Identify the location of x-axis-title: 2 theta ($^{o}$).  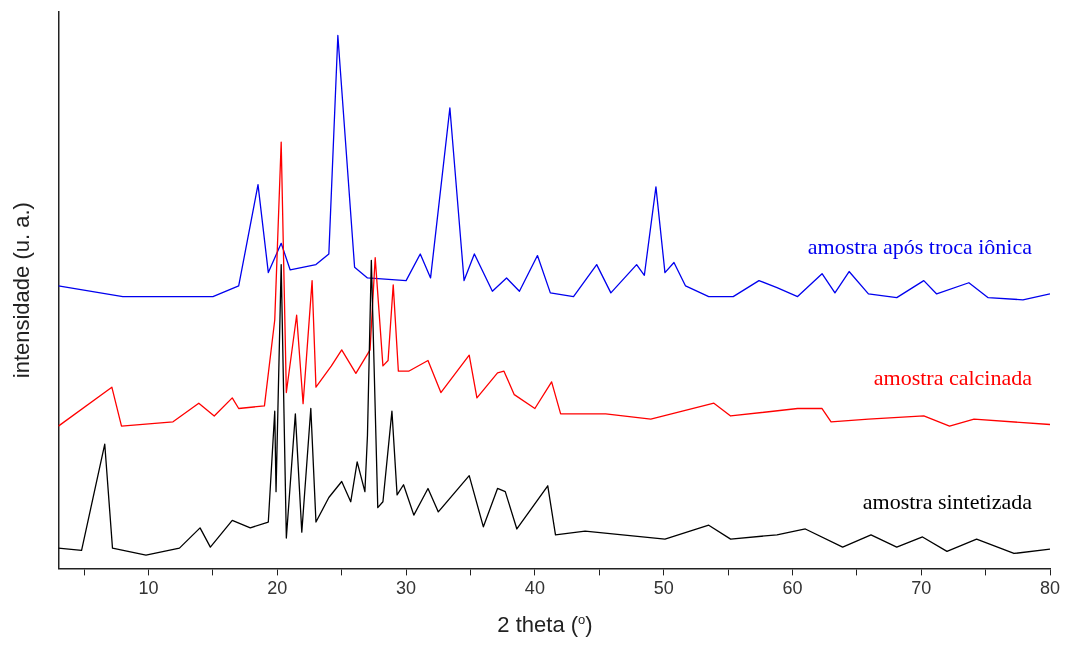
(545, 625).